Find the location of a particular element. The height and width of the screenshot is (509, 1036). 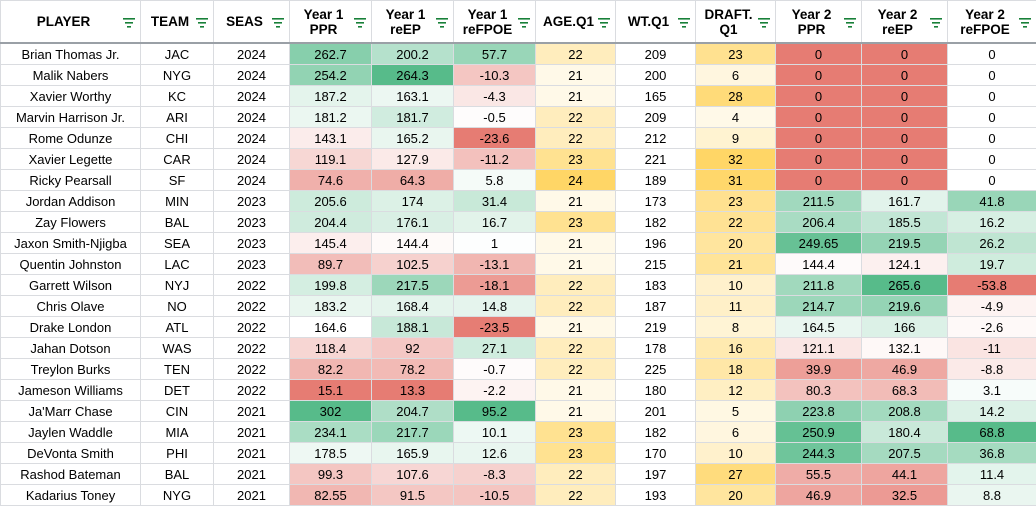

cell-y1reep: 200.2 is located at coordinates (412, 53).